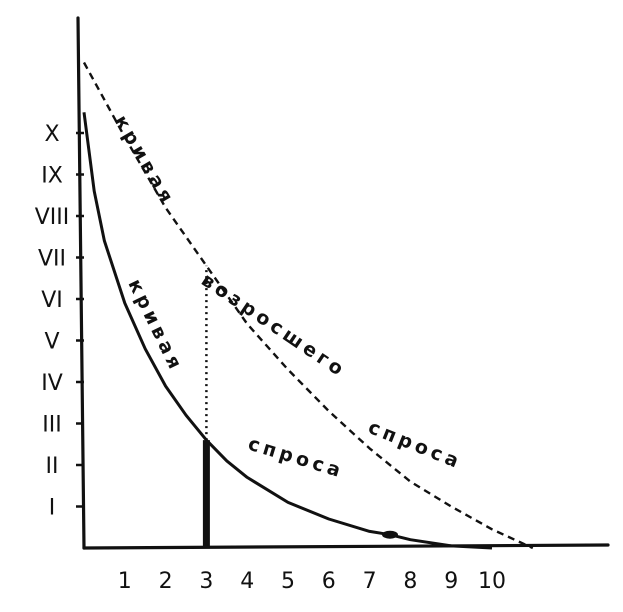 This screenshot has height=612, width=623. Describe the element at coordinates (247, 581) in the screenshot. I see `x-tick-label: 4` at that location.